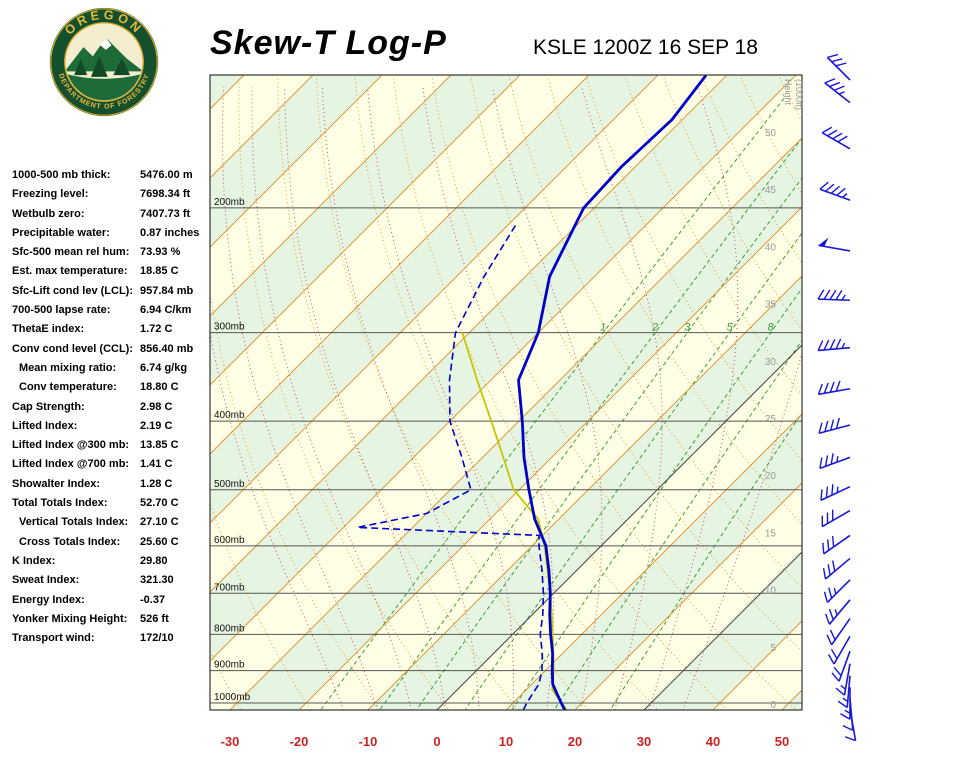 The width and height of the screenshot is (960, 768). I want to click on pressure-label: 200mb, so click(229, 202).